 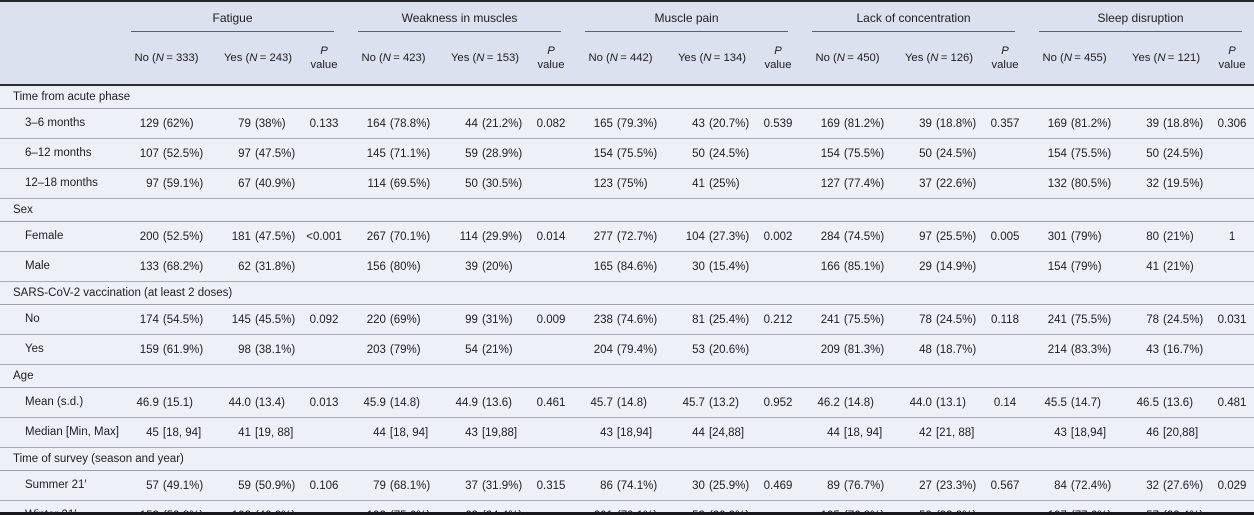 What do you see at coordinates (729, 236) in the screenshot?
I see `count-percent: (27.3%)` at bounding box center [729, 236].